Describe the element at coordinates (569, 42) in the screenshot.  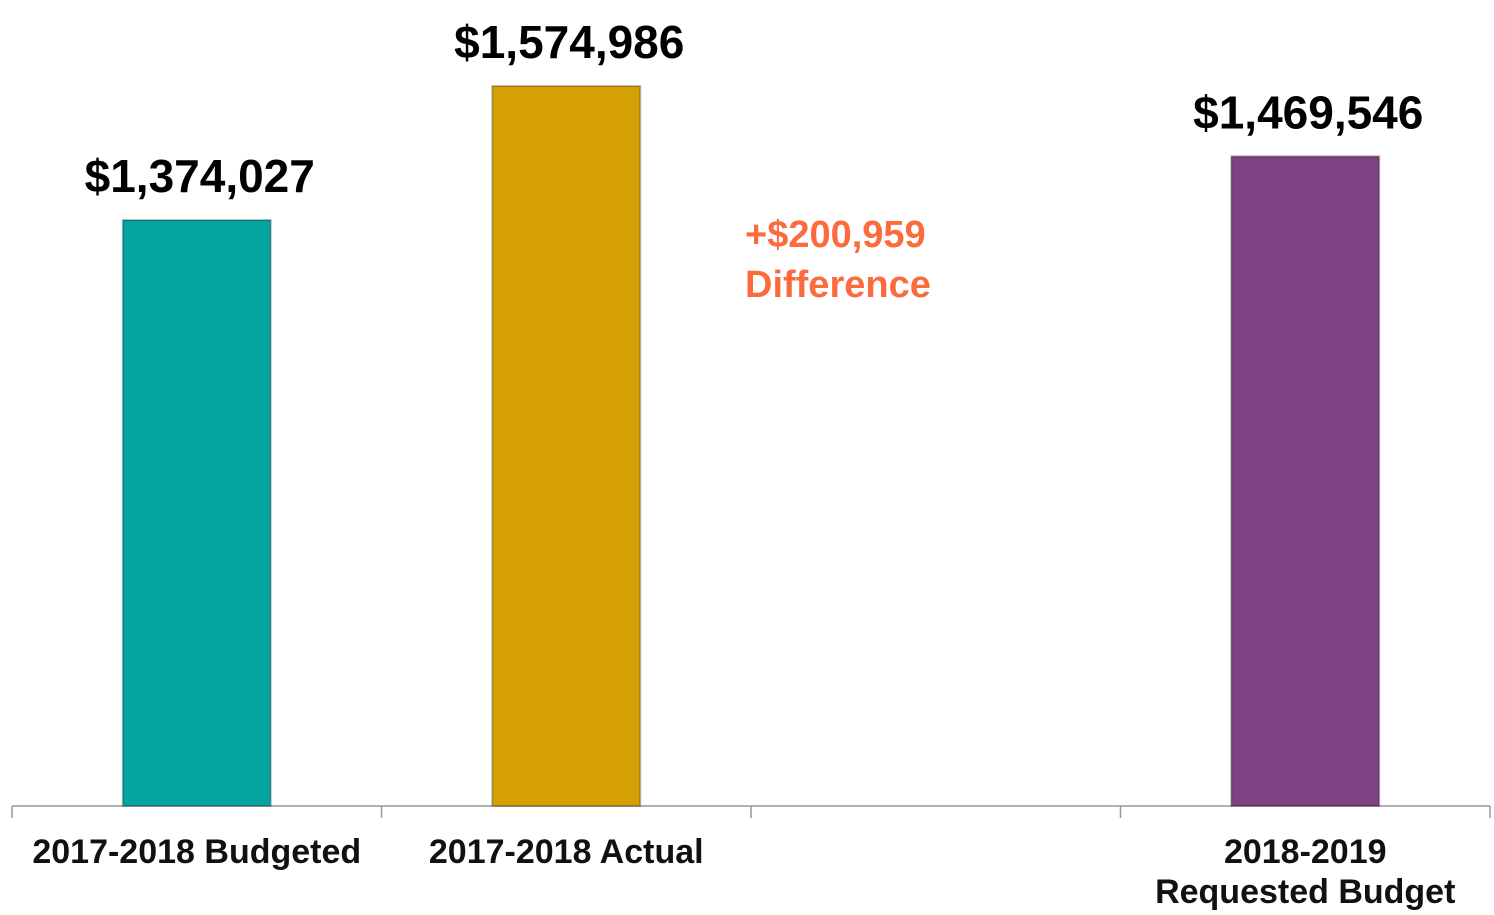
I see `value-label: $1,574,986` at that location.